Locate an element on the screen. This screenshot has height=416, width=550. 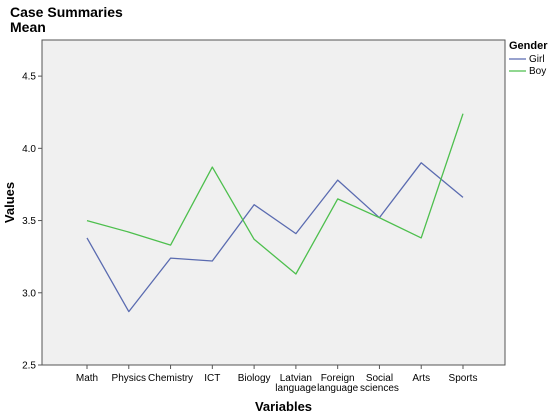
x-tick-label: Biology is located at coordinates (254, 378).